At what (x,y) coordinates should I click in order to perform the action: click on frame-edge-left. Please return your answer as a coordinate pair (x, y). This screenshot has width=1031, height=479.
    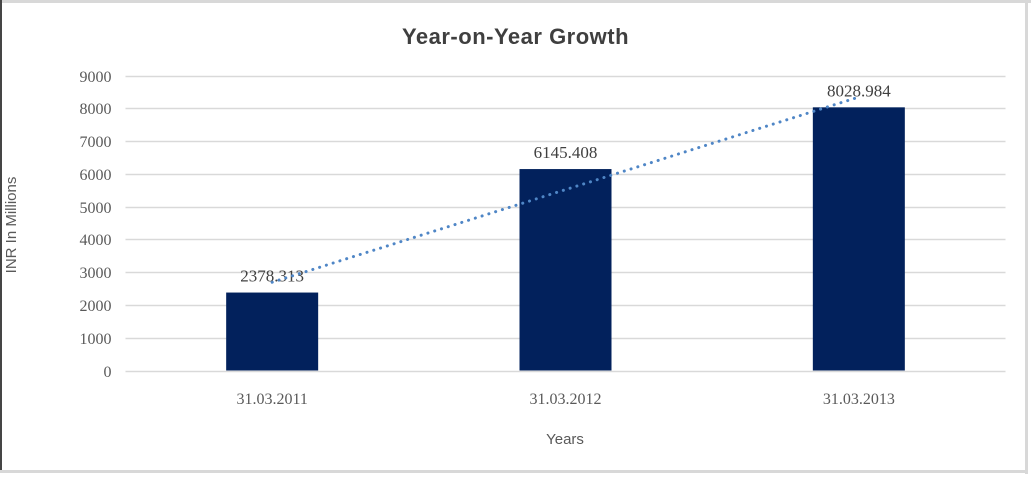
    Looking at the image, I should click on (1, 235).